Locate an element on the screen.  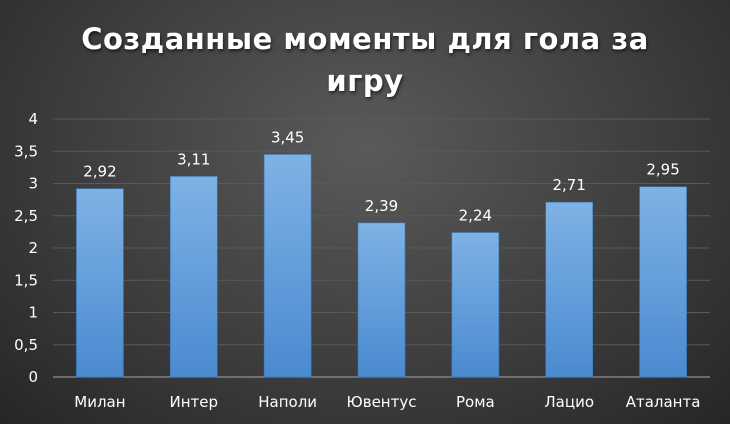
y-tick-label: 1 is located at coordinates (33, 313).